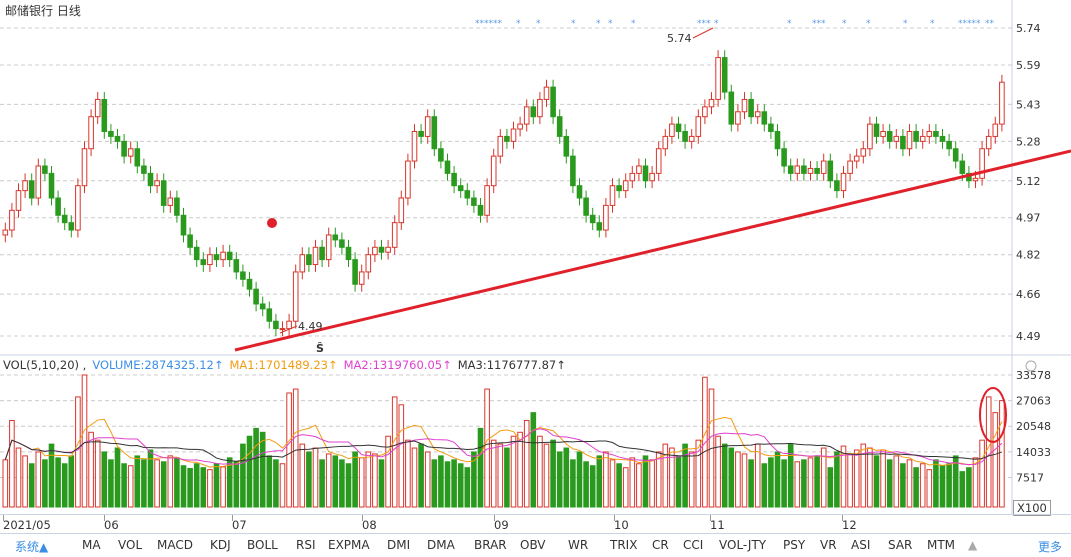 The image size is (1071, 557). What do you see at coordinates (1050, 547) in the screenshot?
I see `tab-more: 更多` at bounding box center [1050, 547].